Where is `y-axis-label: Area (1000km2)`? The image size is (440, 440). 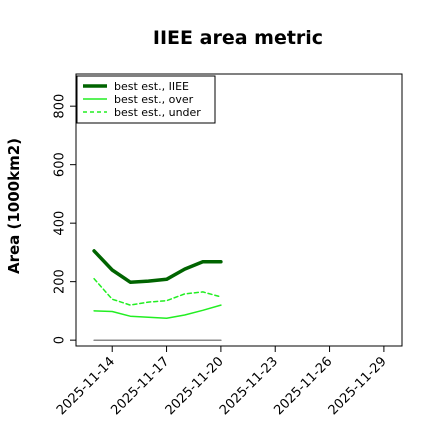 y-axis-label: Area (1000km2) is located at coordinates (14, 206).